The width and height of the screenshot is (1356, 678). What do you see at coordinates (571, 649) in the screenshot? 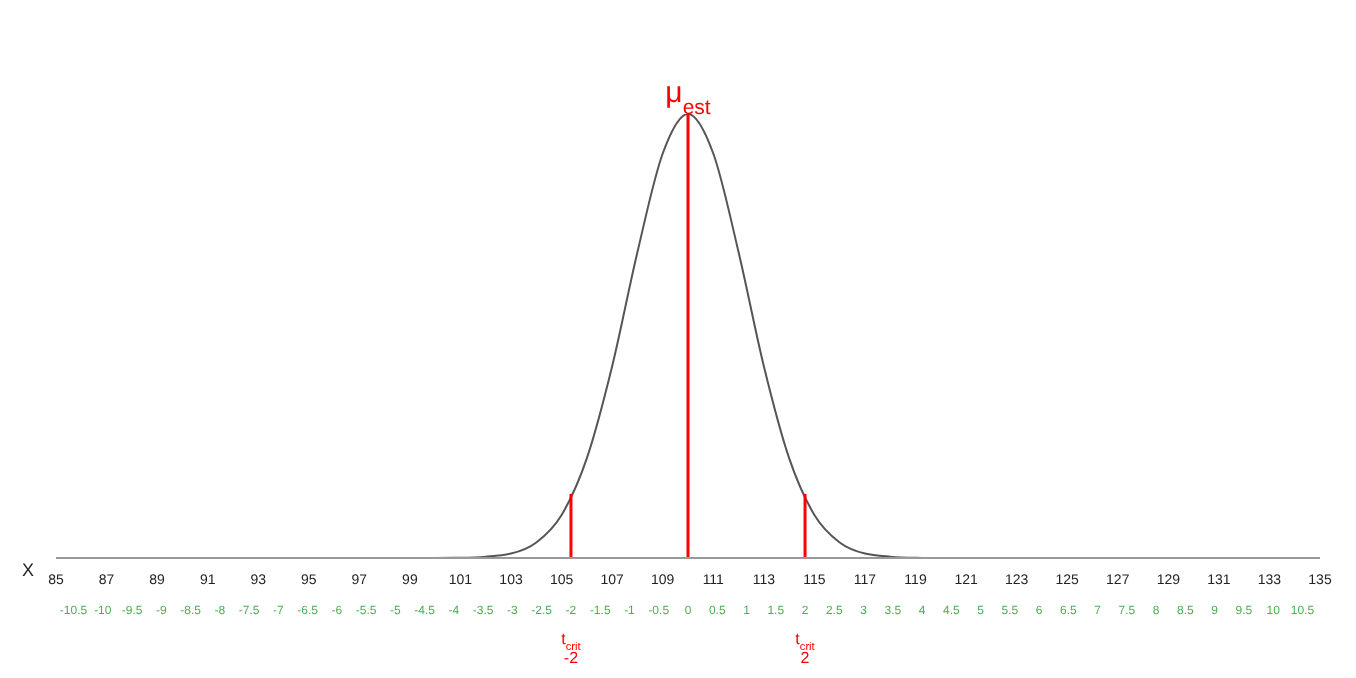
I see `ref-line-label: t$_{crit}$ -2` at bounding box center [571, 649].